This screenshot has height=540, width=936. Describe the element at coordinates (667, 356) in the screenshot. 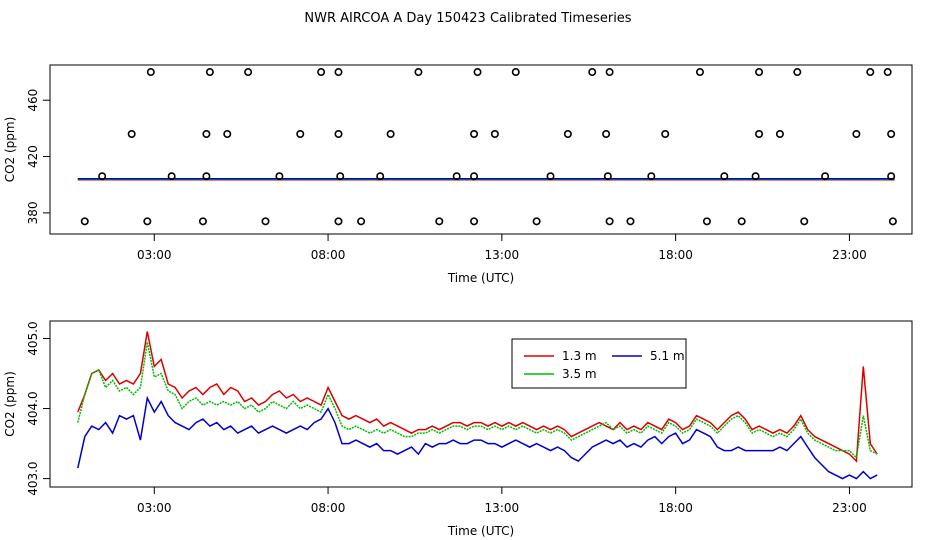

I see `legend-label: 5.1 m` at that location.